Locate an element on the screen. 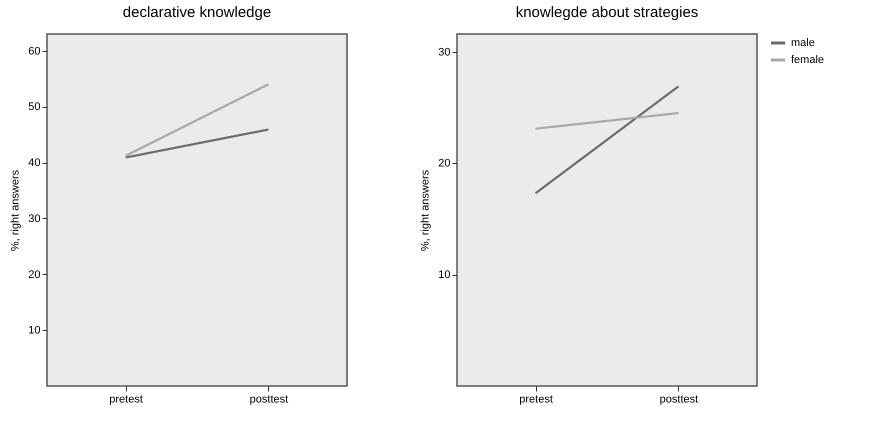  legend-label: male is located at coordinates (803, 43).